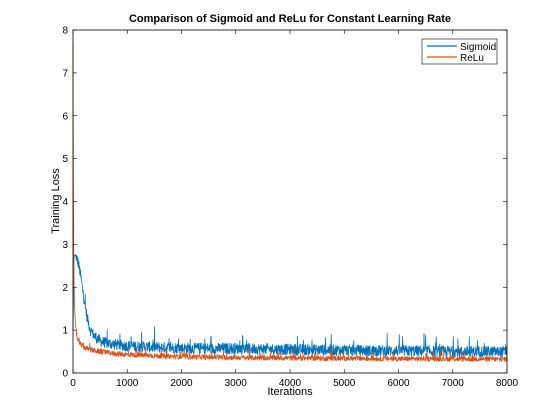 The image size is (560, 420). I want to click on y-tick-label: 2, so click(65, 288).